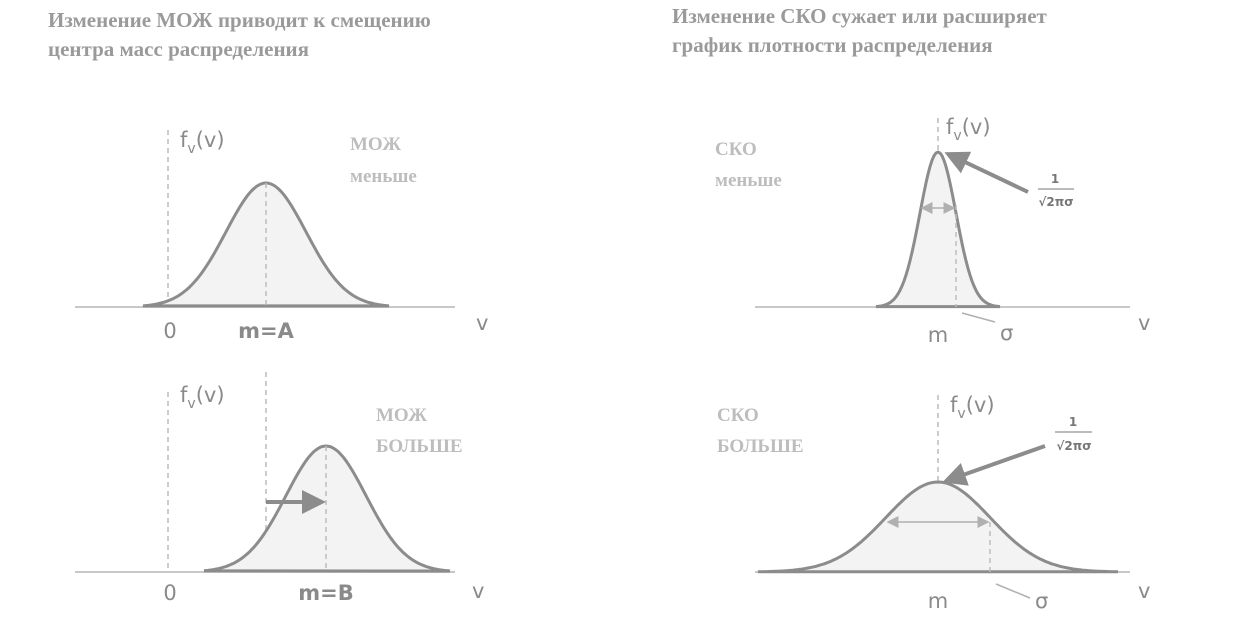 Image resolution: width=1259 pixels, height=618 pixels. Describe the element at coordinates (860, 16) in the screenshot. I see `heading-line: Изменение СКО сужает или расширяет` at that location.